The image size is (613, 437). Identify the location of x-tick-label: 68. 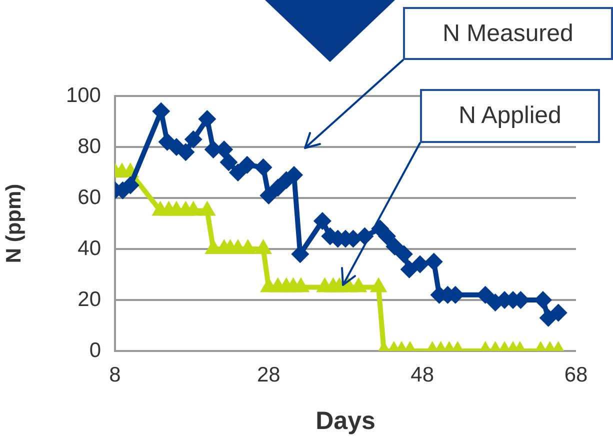
(576, 374).